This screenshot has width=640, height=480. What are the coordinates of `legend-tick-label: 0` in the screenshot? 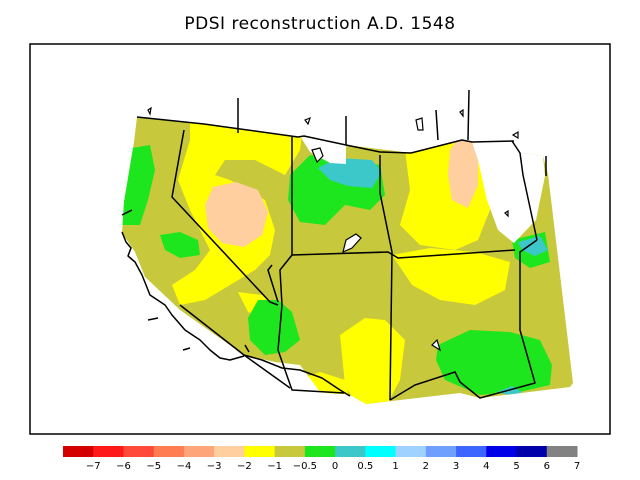 It's located at (335, 466).